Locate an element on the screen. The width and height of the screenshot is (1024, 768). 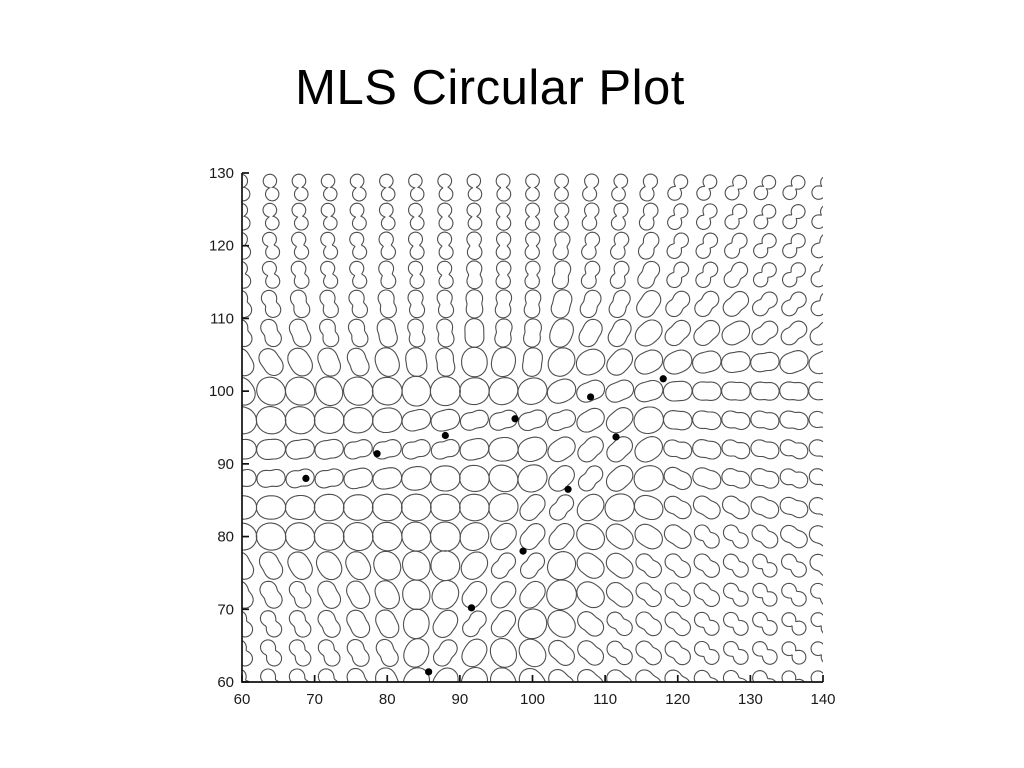
x-tick-label: 130 is located at coordinates (750, 699).